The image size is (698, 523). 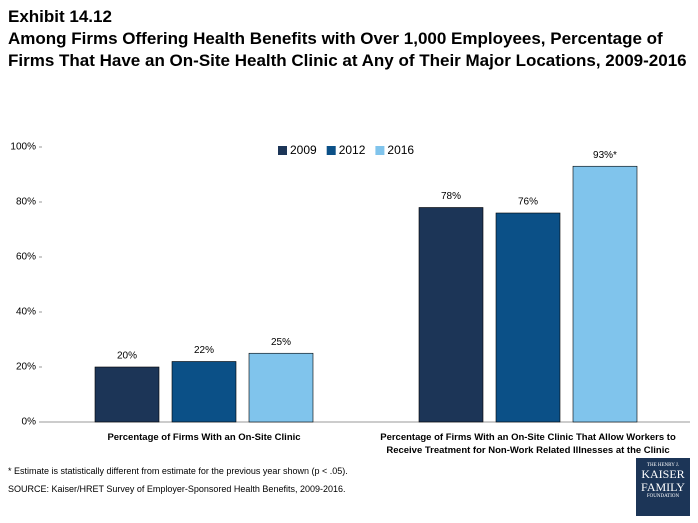 What do you see at coordinates (29, 422) in the screenshot?
I see `y-tick-label: 0%` at bounding box center [29, 422].